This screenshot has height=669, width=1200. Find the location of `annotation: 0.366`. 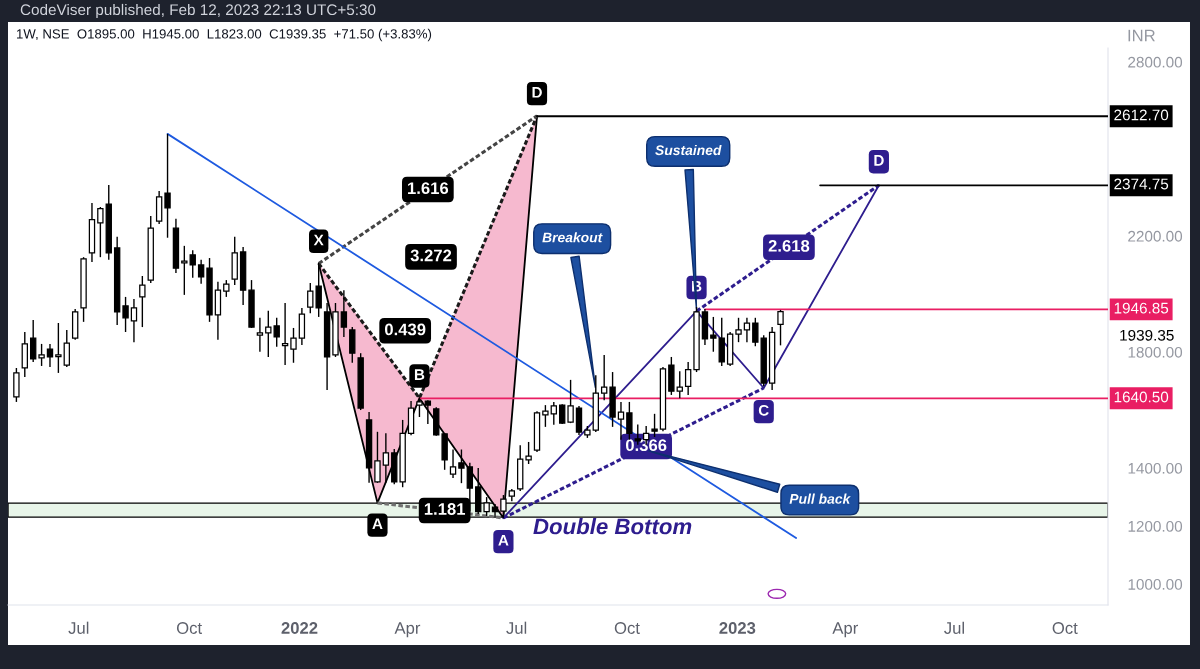

annotation: 0.366 is located at coordinates (646, 445).